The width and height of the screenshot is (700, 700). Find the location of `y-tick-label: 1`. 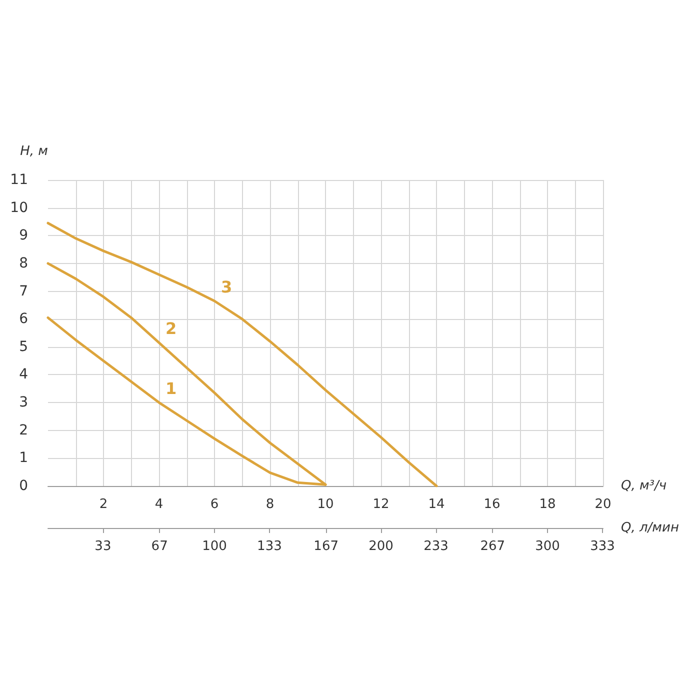

y-tick-label: 1 is located at coordinates (23, 458).